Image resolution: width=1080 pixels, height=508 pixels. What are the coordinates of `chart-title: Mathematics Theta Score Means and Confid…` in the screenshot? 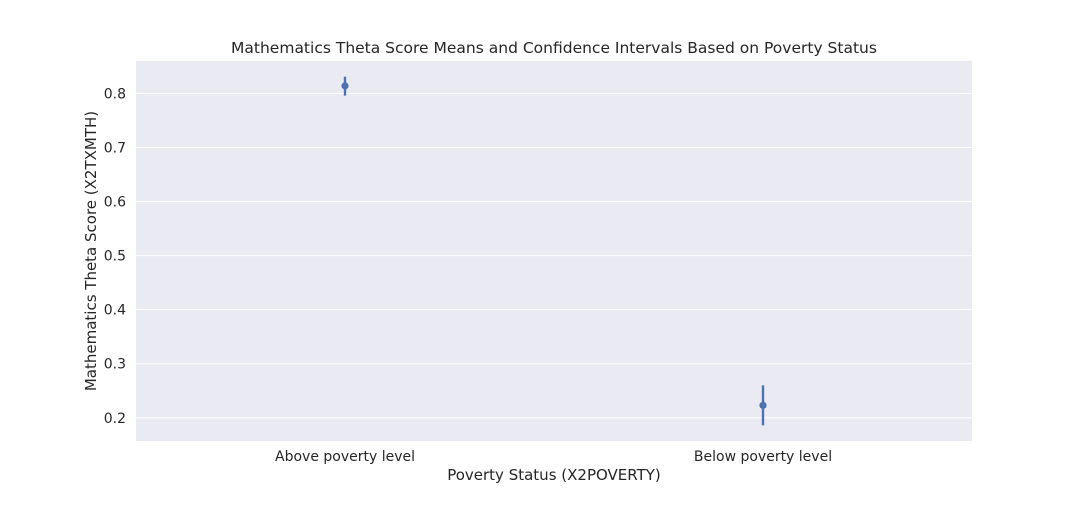 It's located at (554, 48).